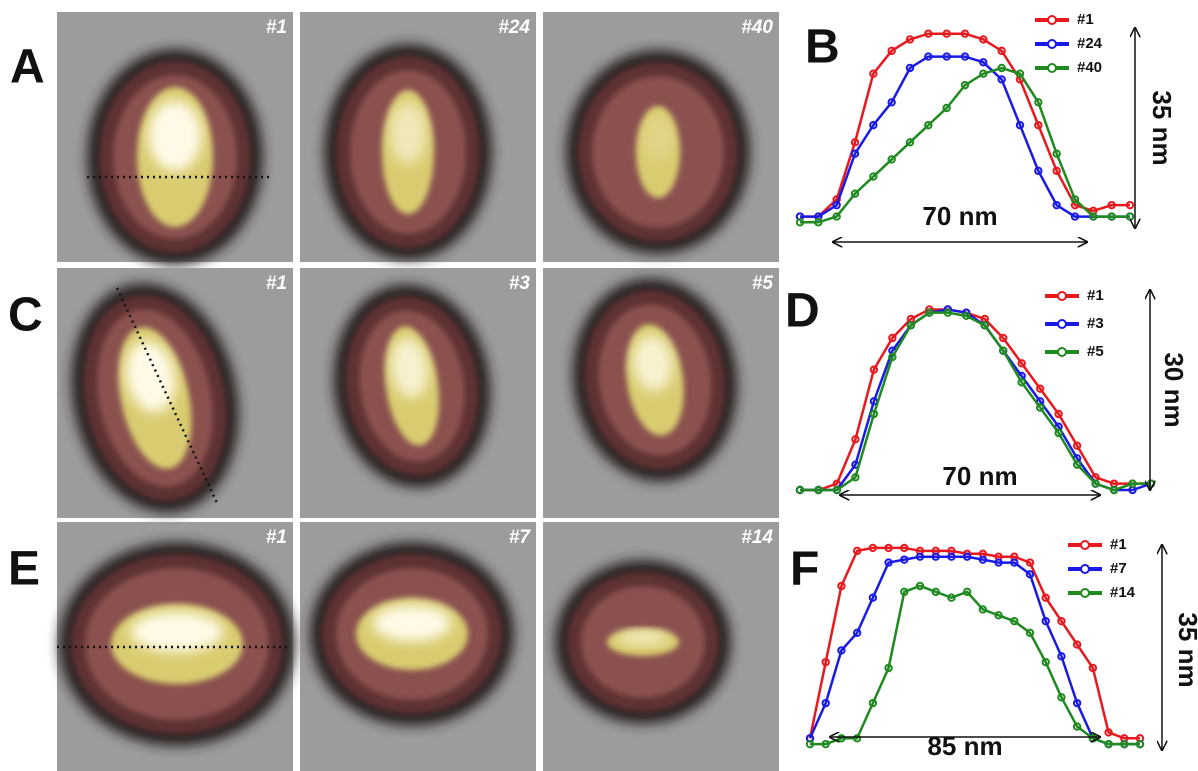 This screenshot has width=1198, height=771. I want to click on panel-letter: C, so click(25, 315).